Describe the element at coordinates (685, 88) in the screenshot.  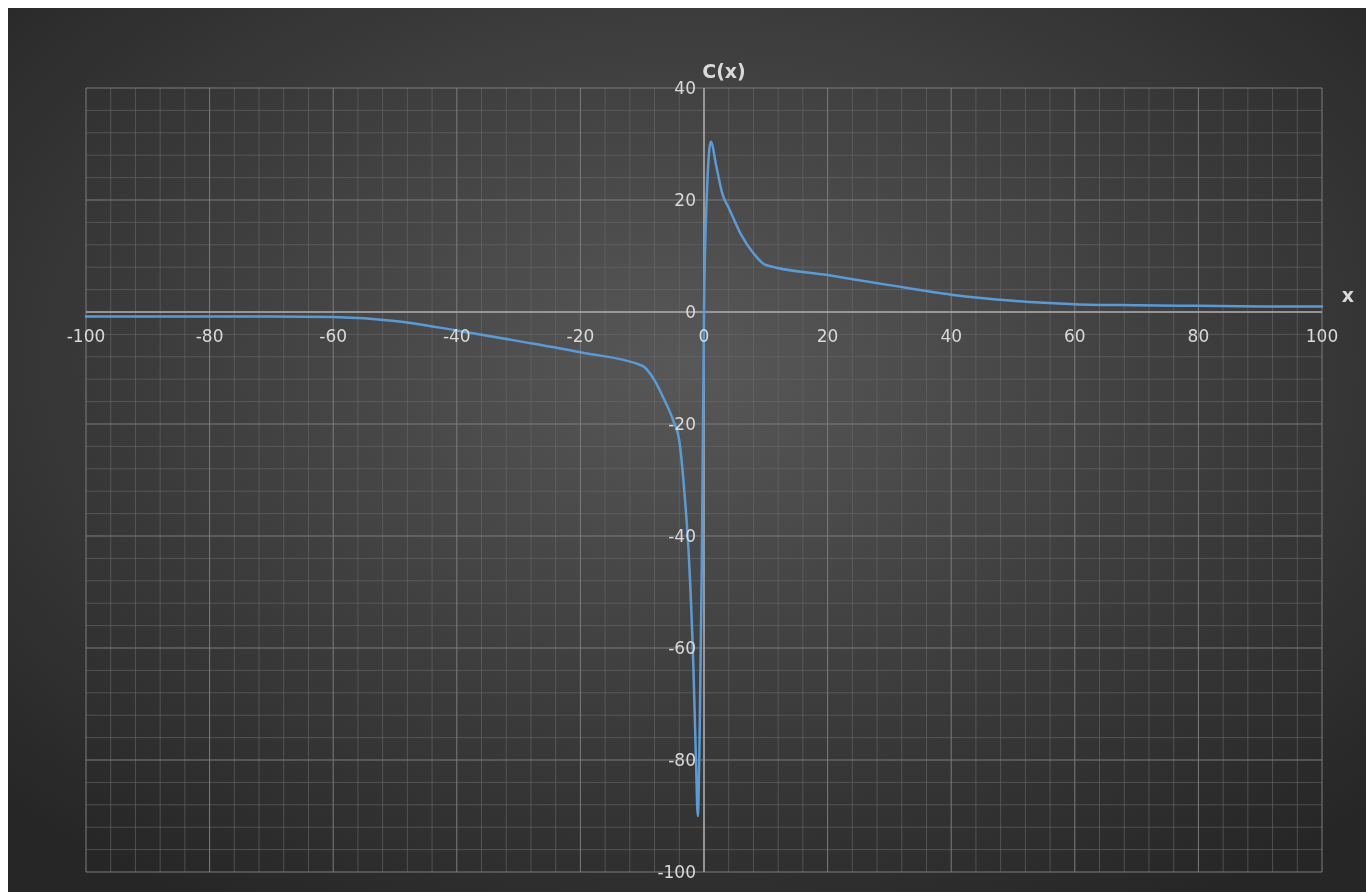
I see `y-tick-label: 40` at that location.